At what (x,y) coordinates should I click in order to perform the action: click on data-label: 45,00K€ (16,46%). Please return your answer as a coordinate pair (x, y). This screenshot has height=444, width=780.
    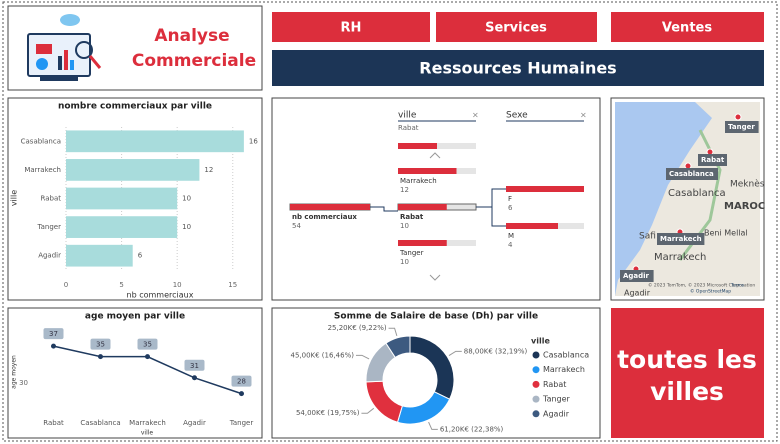
    Looking at the image, I should click on (322, 355).